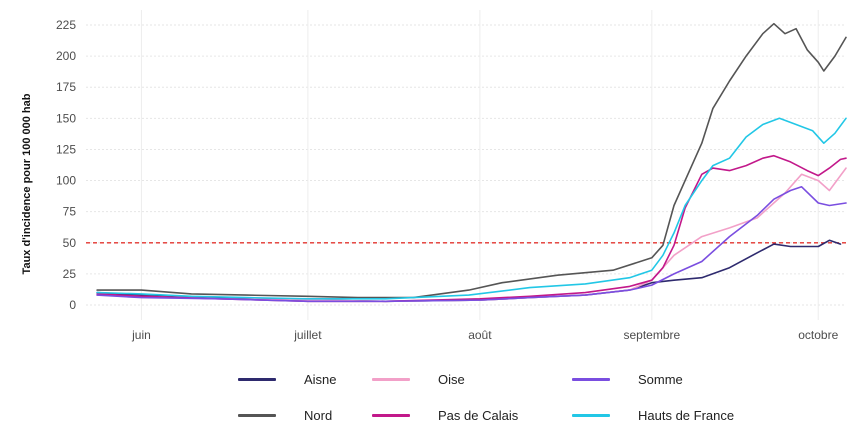 This screenshot has height=436, width=861. What do you see at coordinates (66, 118) in the screenshot?
I see `y-tick-label: 150` at bounding box center [66, 118].